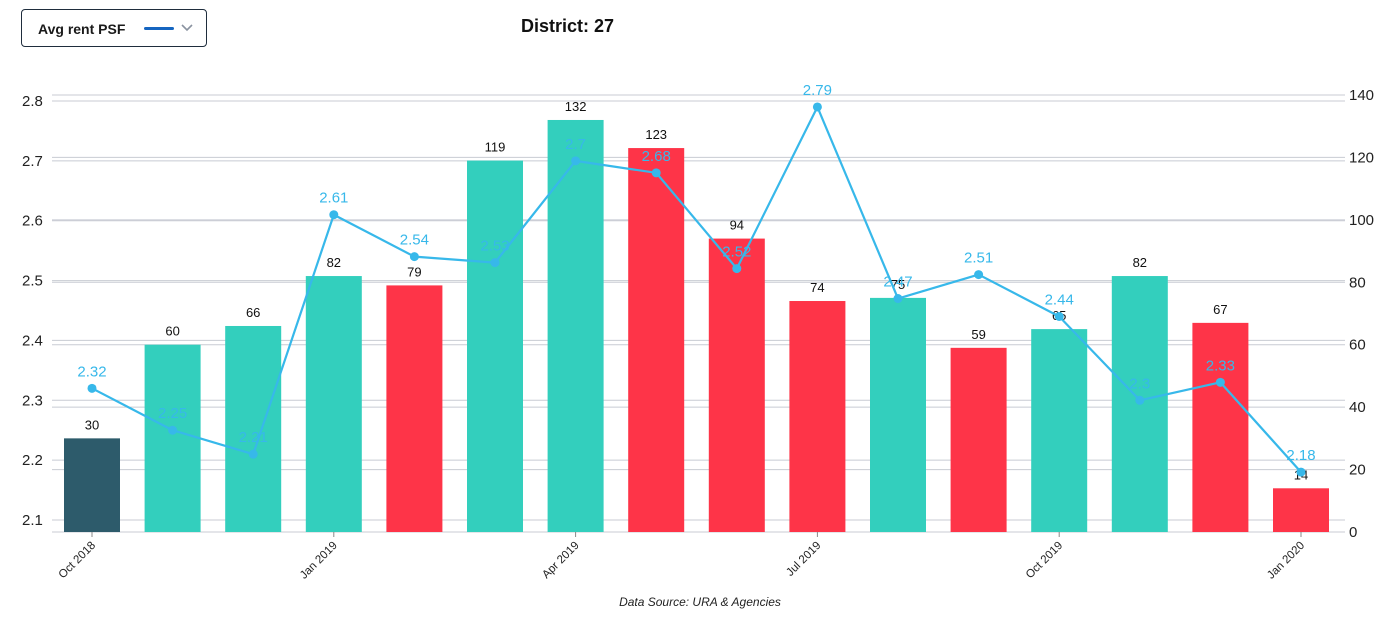 This screenshot has height=622, width=1400. What do you see at coordinates (1357, 345) in the screenshot?
I see `right-axis-tick: 60` at bounding box center [1357, 345].